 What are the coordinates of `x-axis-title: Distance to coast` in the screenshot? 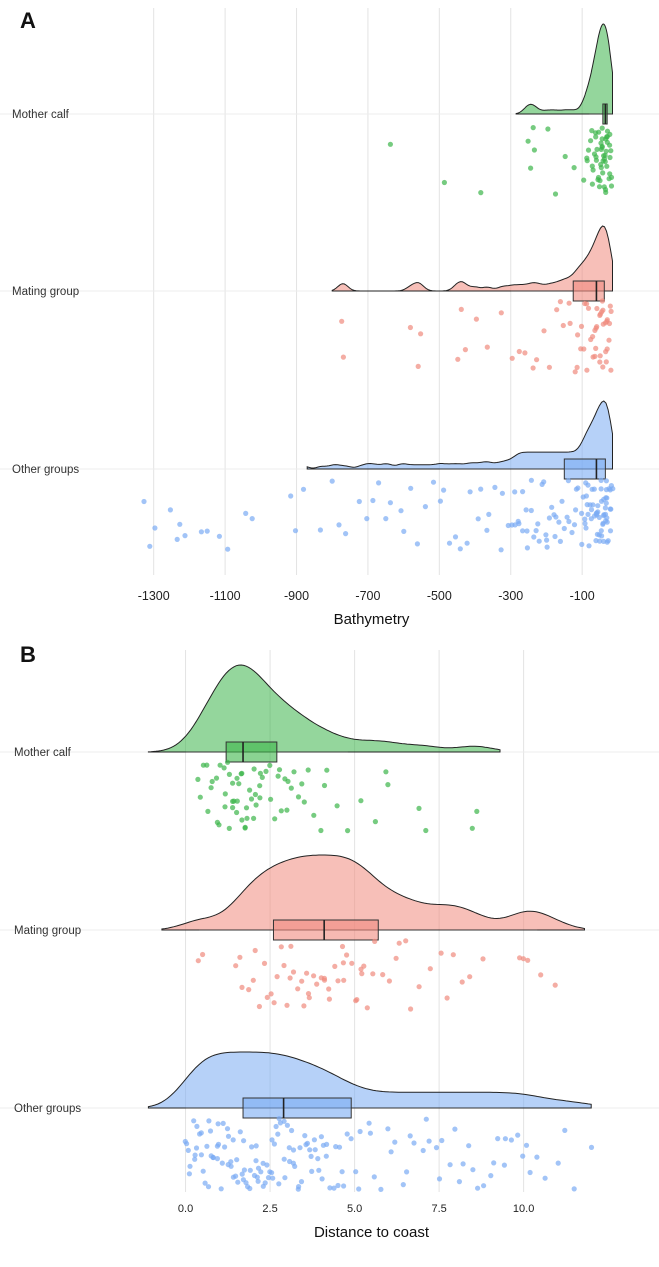 It's located at (372, 1232).